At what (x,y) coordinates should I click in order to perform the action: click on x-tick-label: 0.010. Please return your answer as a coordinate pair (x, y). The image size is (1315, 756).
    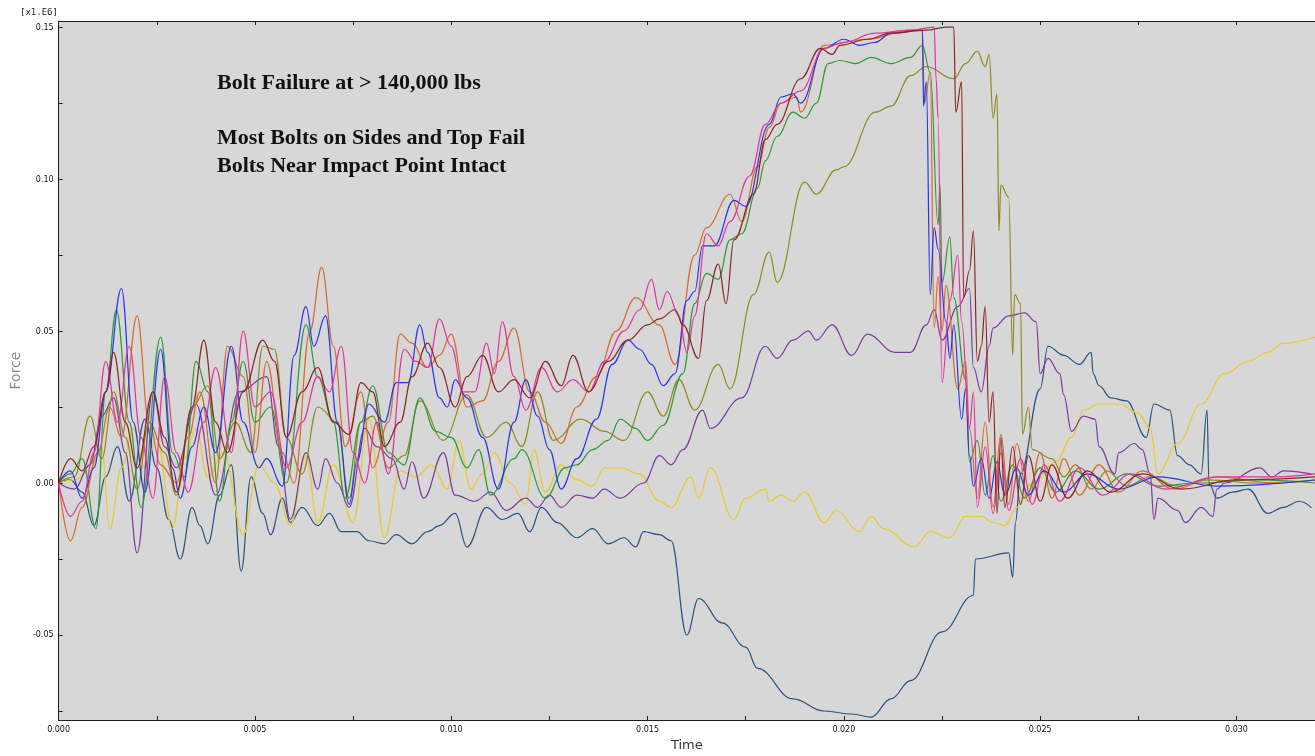
    Looking at the image, I should click on (451, 729).